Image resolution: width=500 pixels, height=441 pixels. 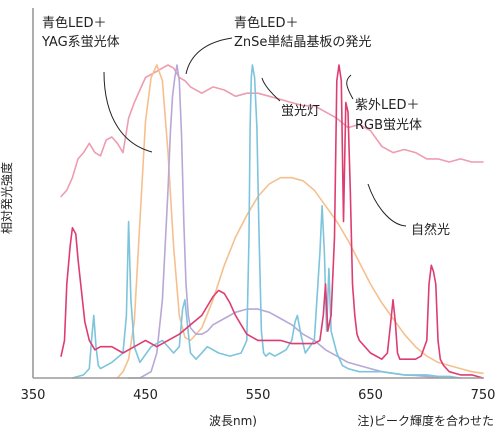 What do you see at coordinates (387, 105) in the screenshot?
I see `annotation-uv-line: 紫外LED＋` at bounding box center [387, 105].